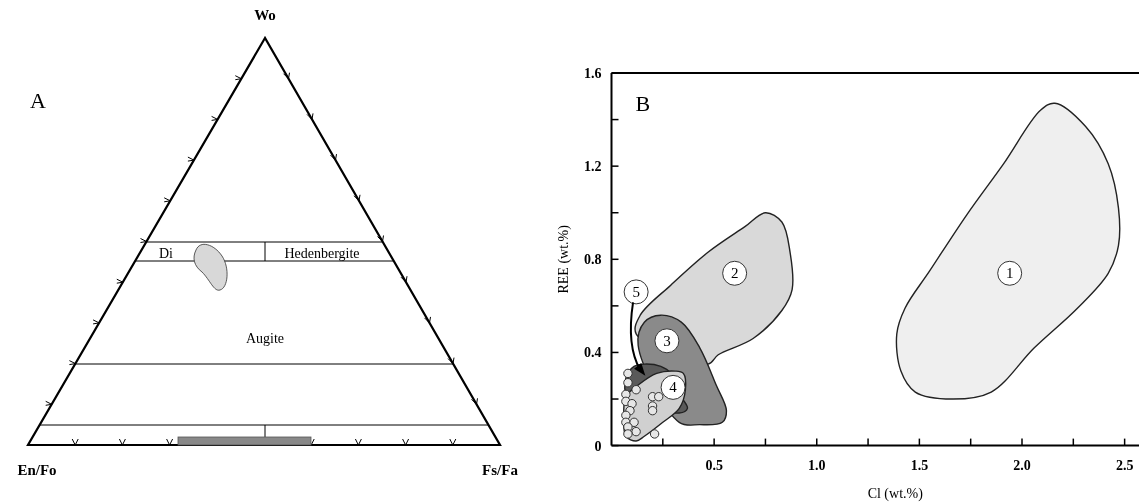  I want to click on x-tick-label: 0.5, so click(714, 465).